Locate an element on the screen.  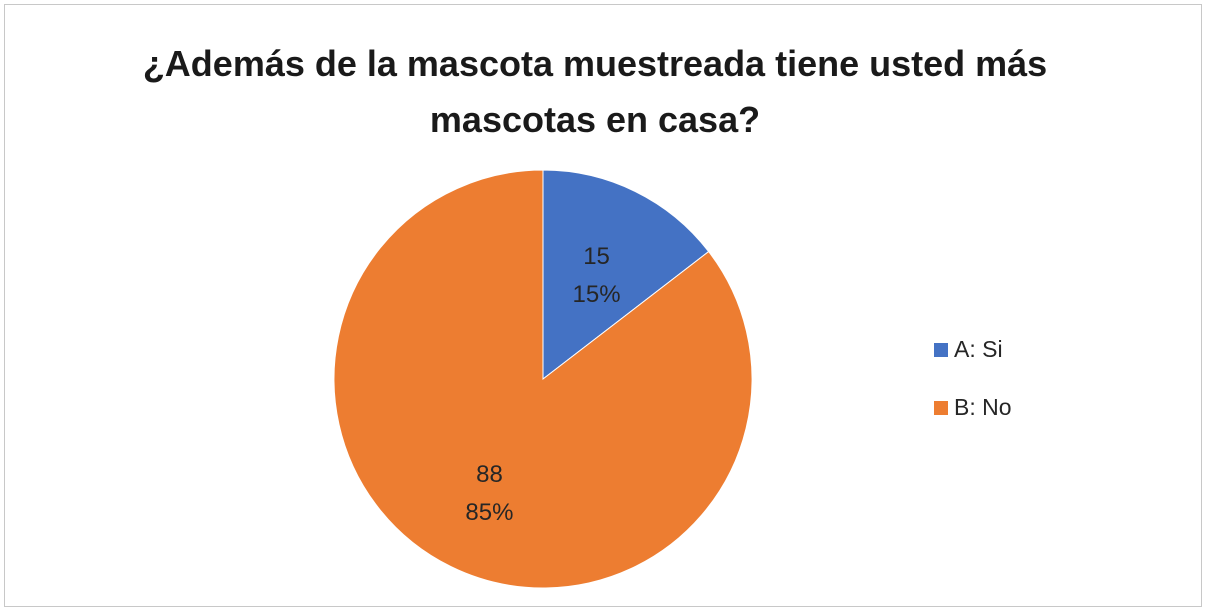
data-label-percent-2: 85% is located at coordinates (489, 512).